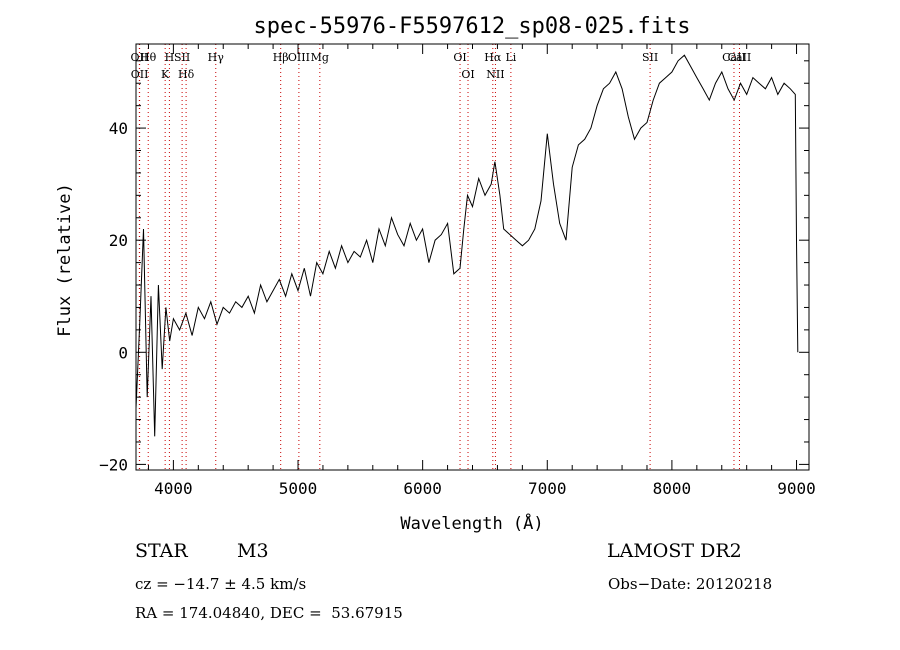 This screenshot has width=900, height=650. Describe the element at coordinates (113, 464) in the screenshot. I see `y-tick-label: −20` at that location.